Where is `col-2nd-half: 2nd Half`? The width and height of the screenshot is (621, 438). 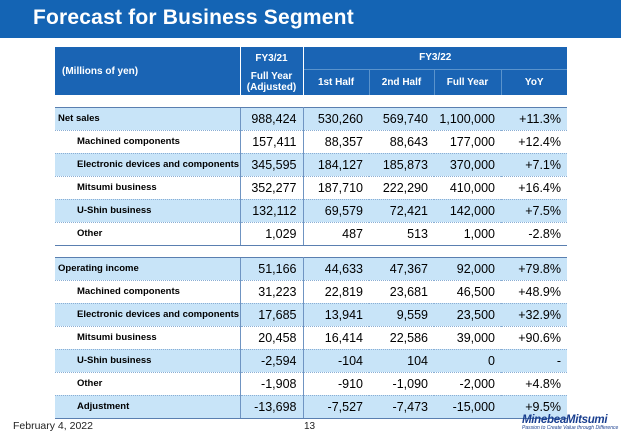
col-2nd-half: 2nd Half is located at coordinates (401, 81).